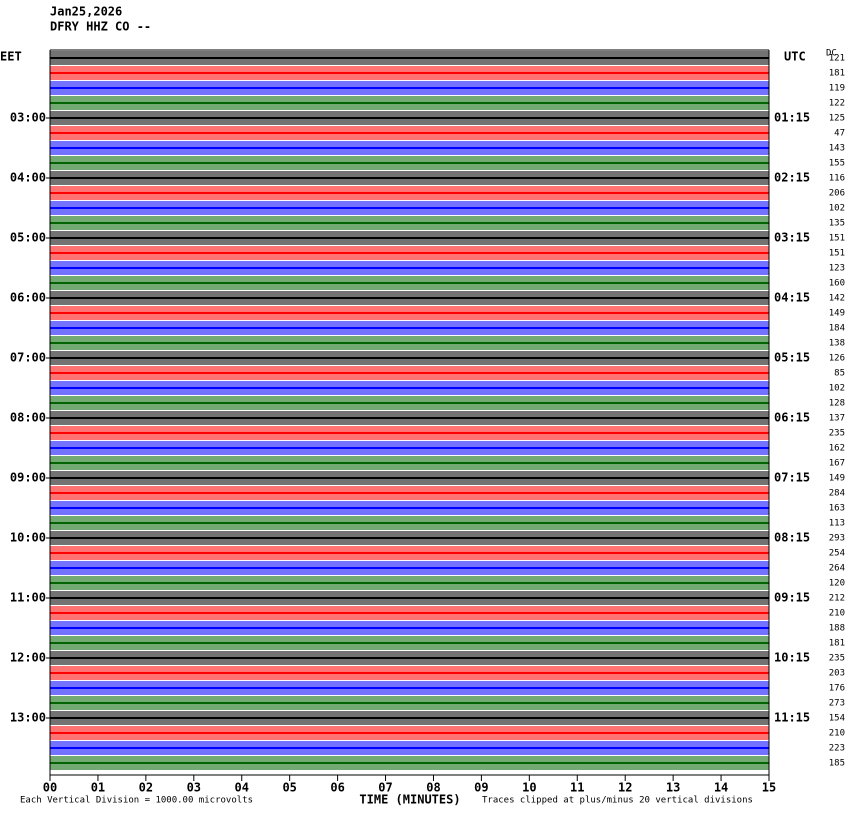 This screenshot has width=850, height=814. I want to click on dc-offset: 223, so click(837, 749).